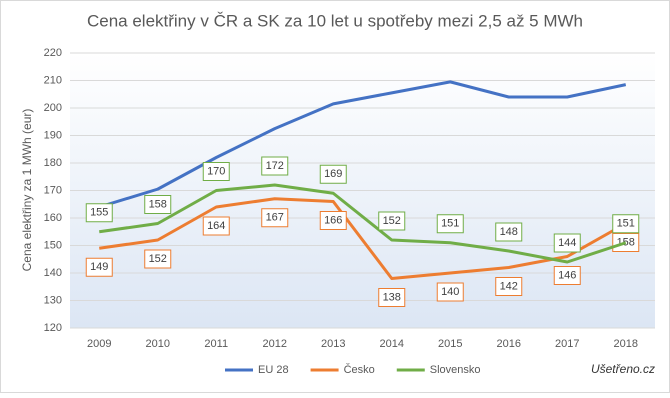 The image size is (670, 398). I want to click on x-tick-label: 2018, so click(626, 344).